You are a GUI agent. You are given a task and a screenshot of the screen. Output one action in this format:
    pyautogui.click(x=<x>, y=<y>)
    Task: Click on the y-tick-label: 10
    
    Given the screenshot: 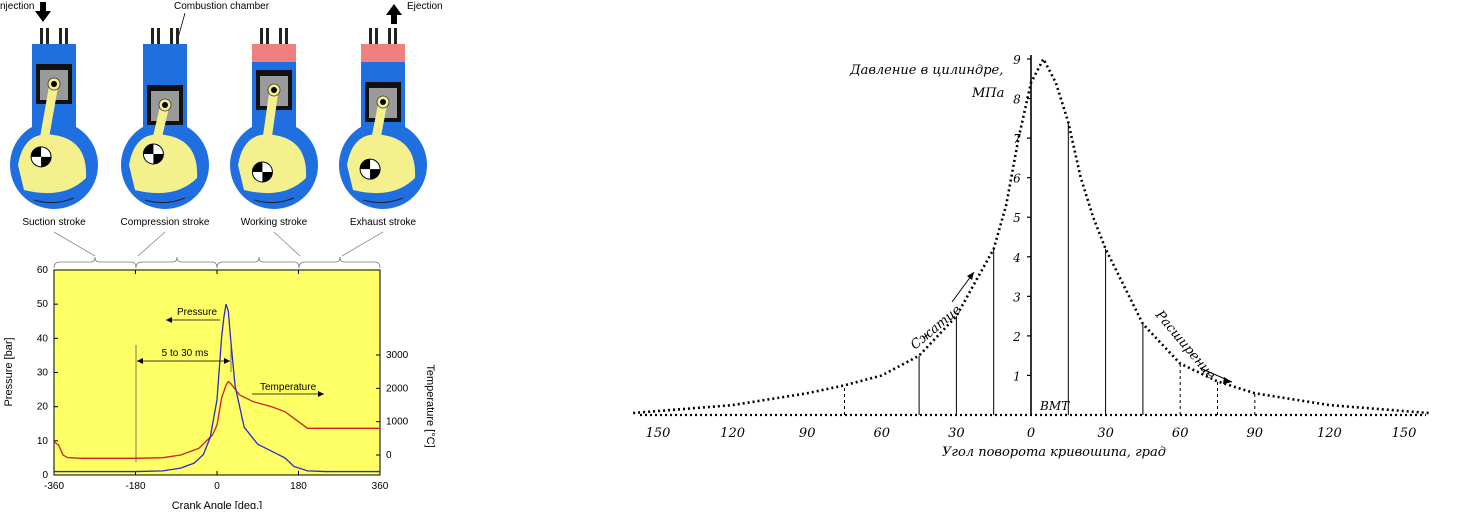 What is the action you would take?
    pyautogui.click(x=43, y=441)
    